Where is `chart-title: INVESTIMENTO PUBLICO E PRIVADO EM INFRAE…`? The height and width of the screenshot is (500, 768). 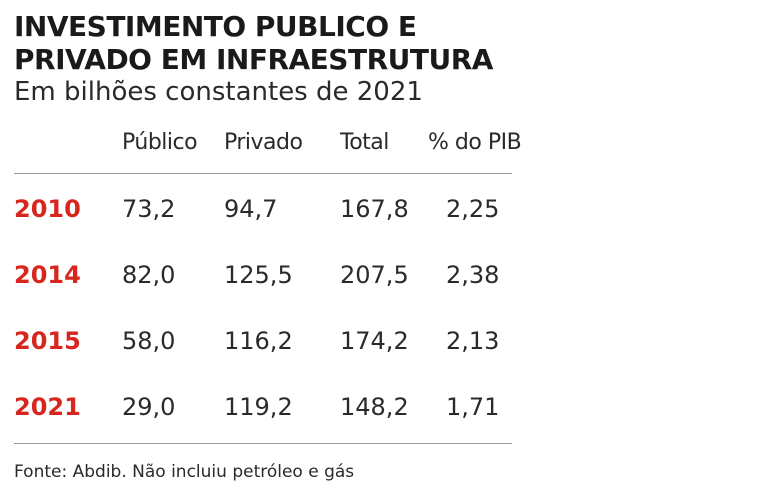 chart-title: INVESTIMENTO PUBLICO E PRIVADO EM INFRAE… is located at coordinates (253, 43).